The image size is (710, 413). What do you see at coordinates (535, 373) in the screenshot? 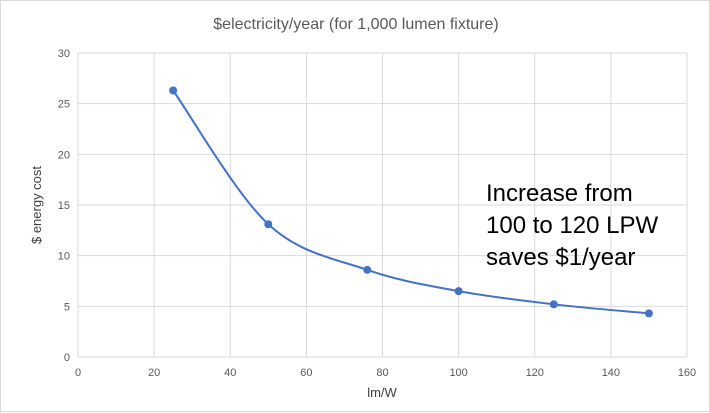
I see `x-tick-label: 120` at bounding box center [535, 373].